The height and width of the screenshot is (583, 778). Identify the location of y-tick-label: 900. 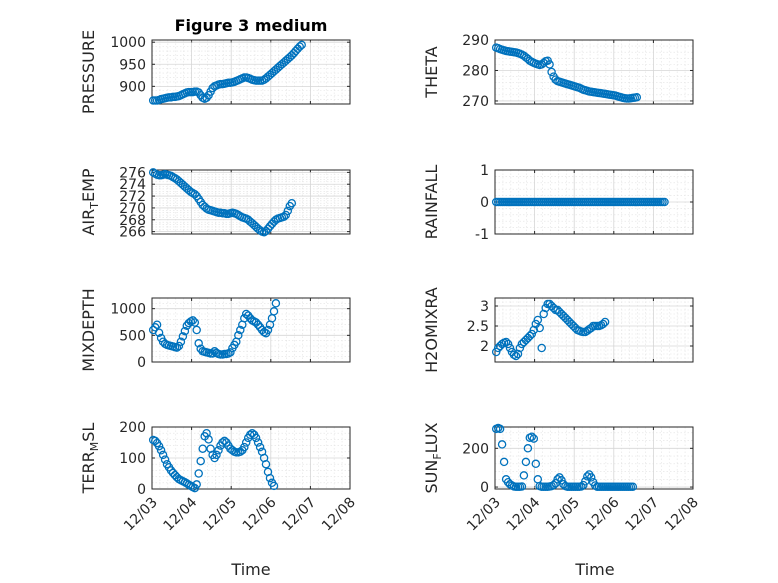
(132, 87).